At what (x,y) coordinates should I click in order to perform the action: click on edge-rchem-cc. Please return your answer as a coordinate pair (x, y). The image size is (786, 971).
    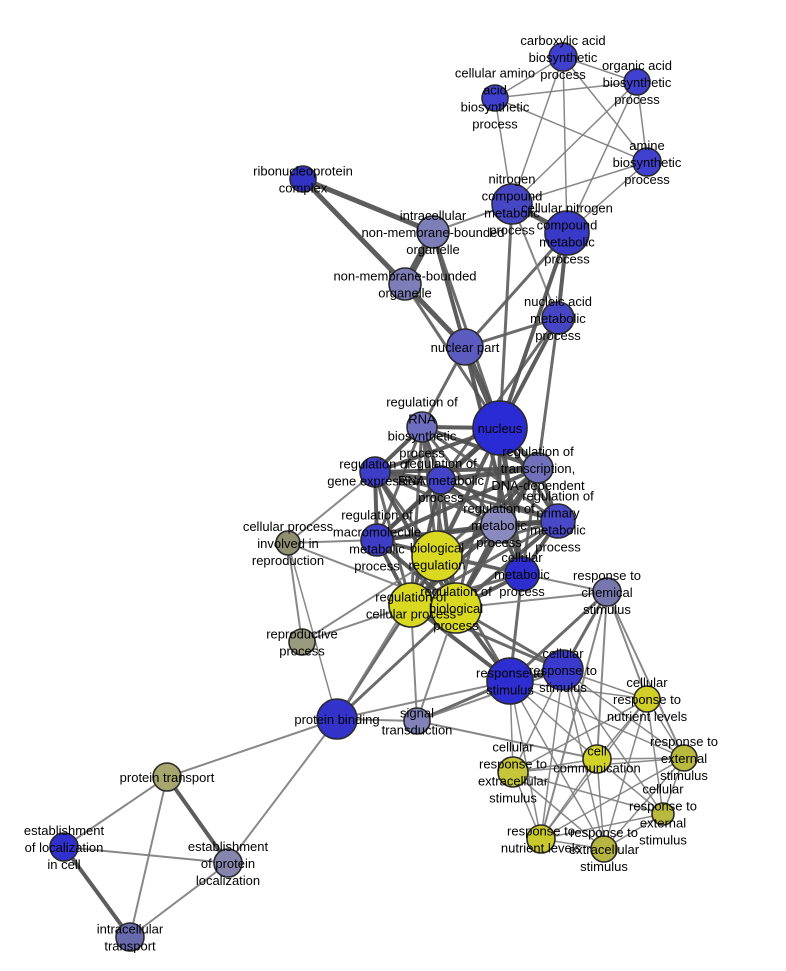
    Looking at the image, I should click on (602, 675).